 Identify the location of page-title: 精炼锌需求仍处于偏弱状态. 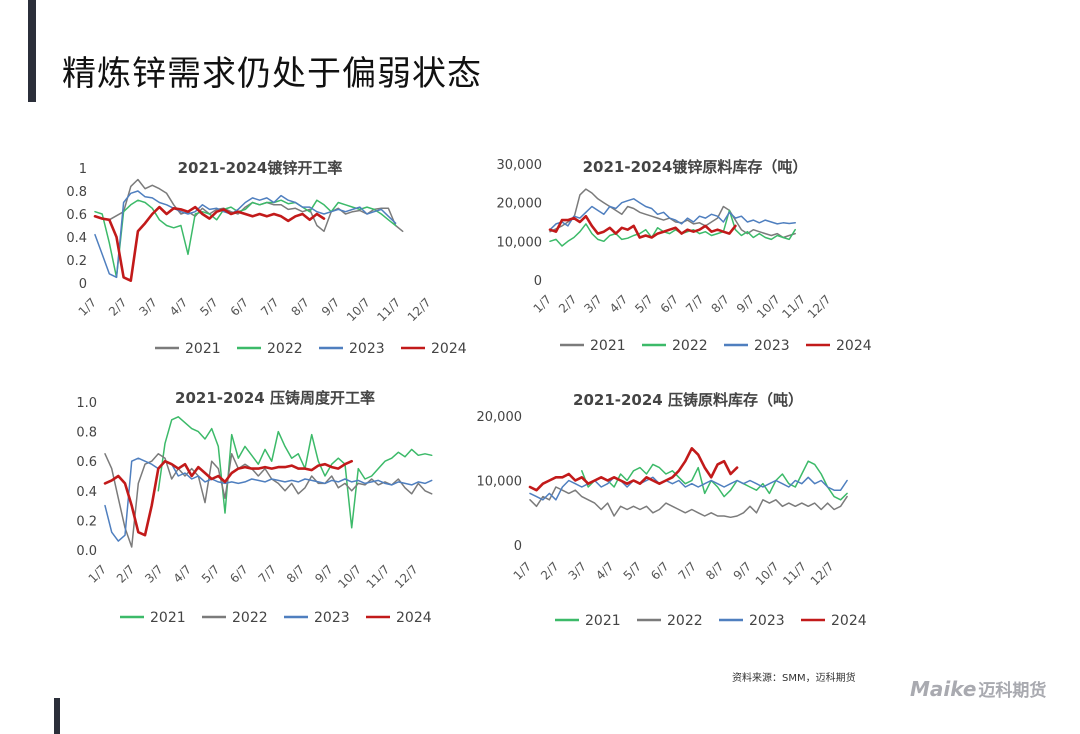
(272, 74).